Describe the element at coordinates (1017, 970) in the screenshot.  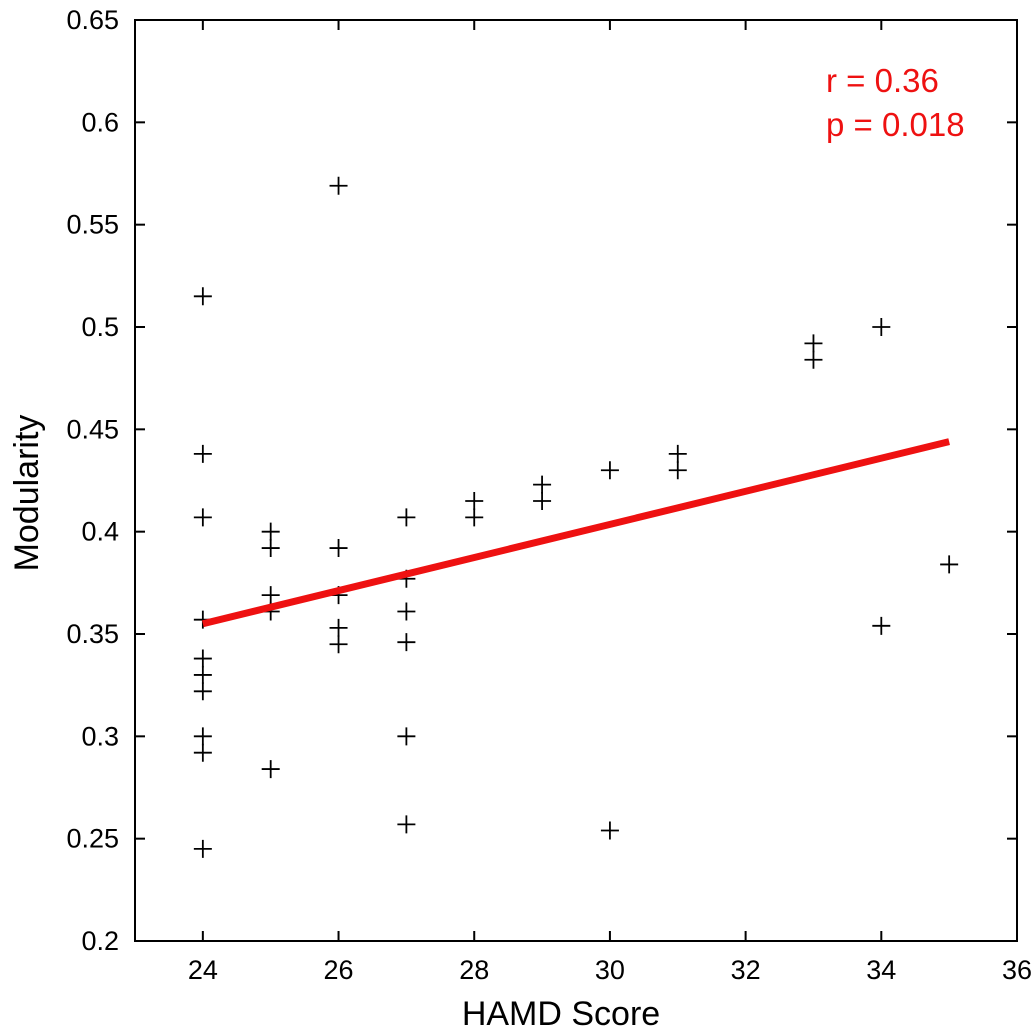
I see `x-tick-label: 36` at that location.